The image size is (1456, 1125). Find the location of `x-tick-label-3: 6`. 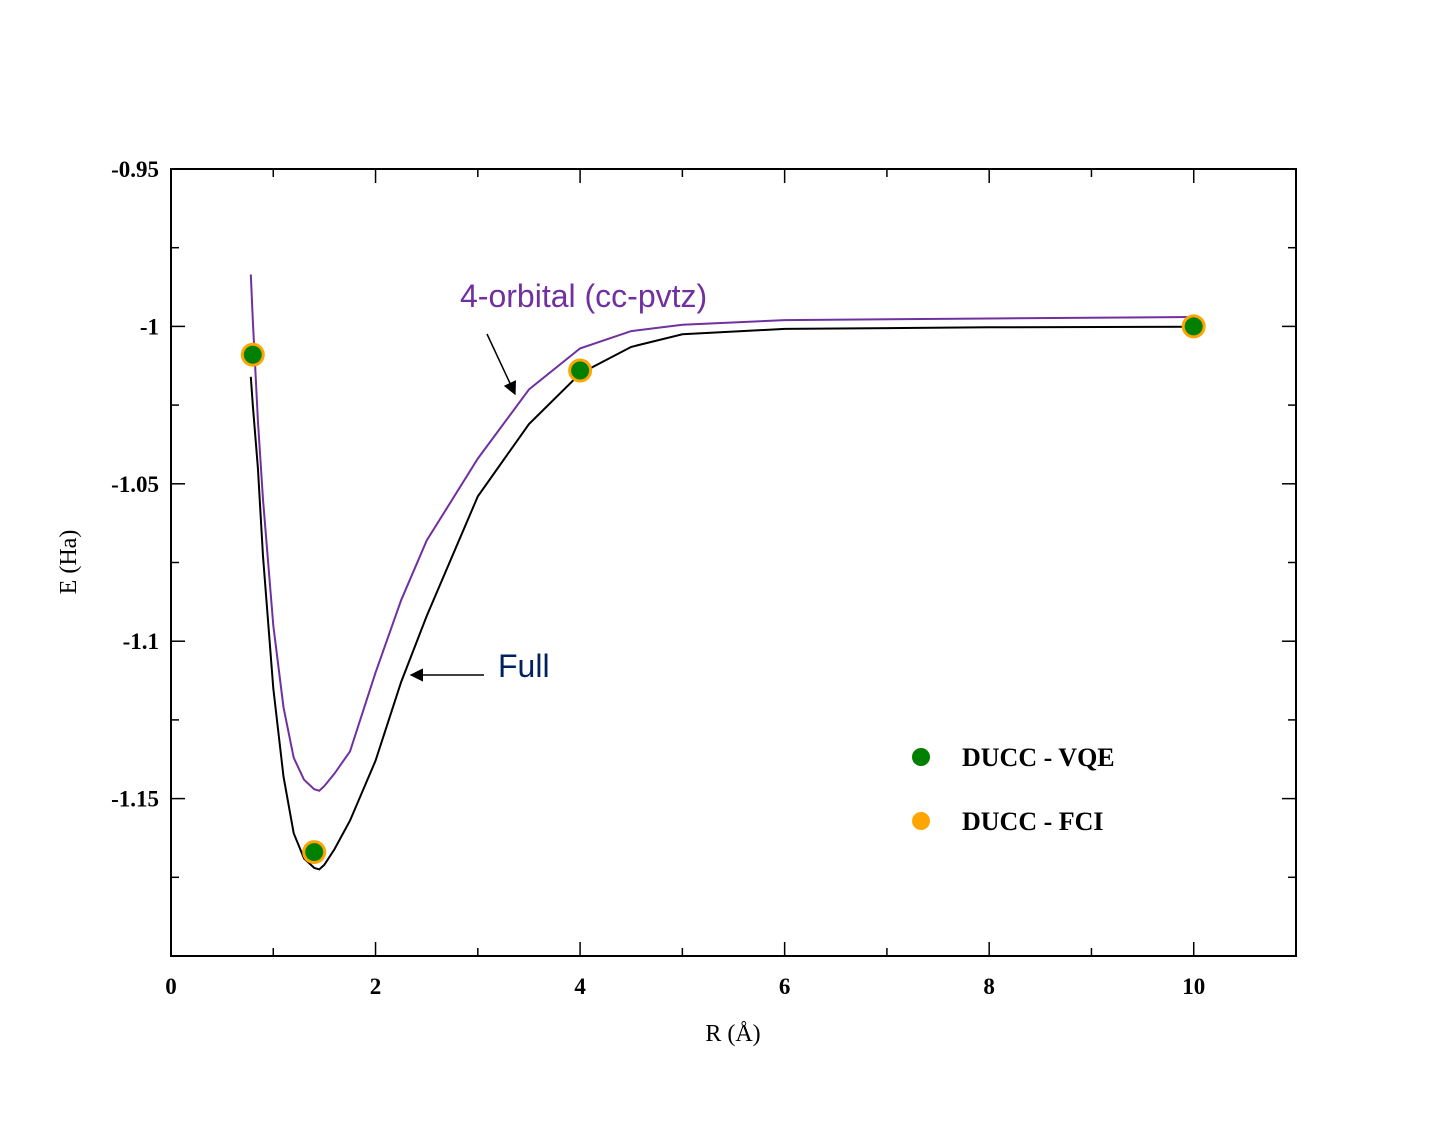

x-tick-label-3: 6 is located at coordinates (785, 986).